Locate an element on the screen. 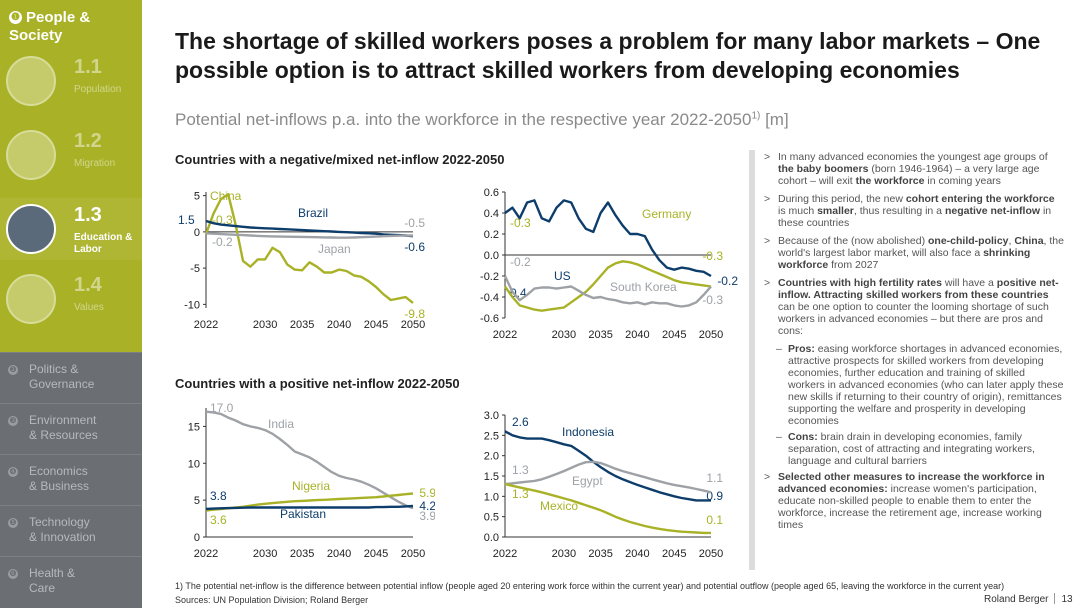 This screenshot has width=1080, height=608. start-value-label: 1.3 is located at coordinates (520, 470).